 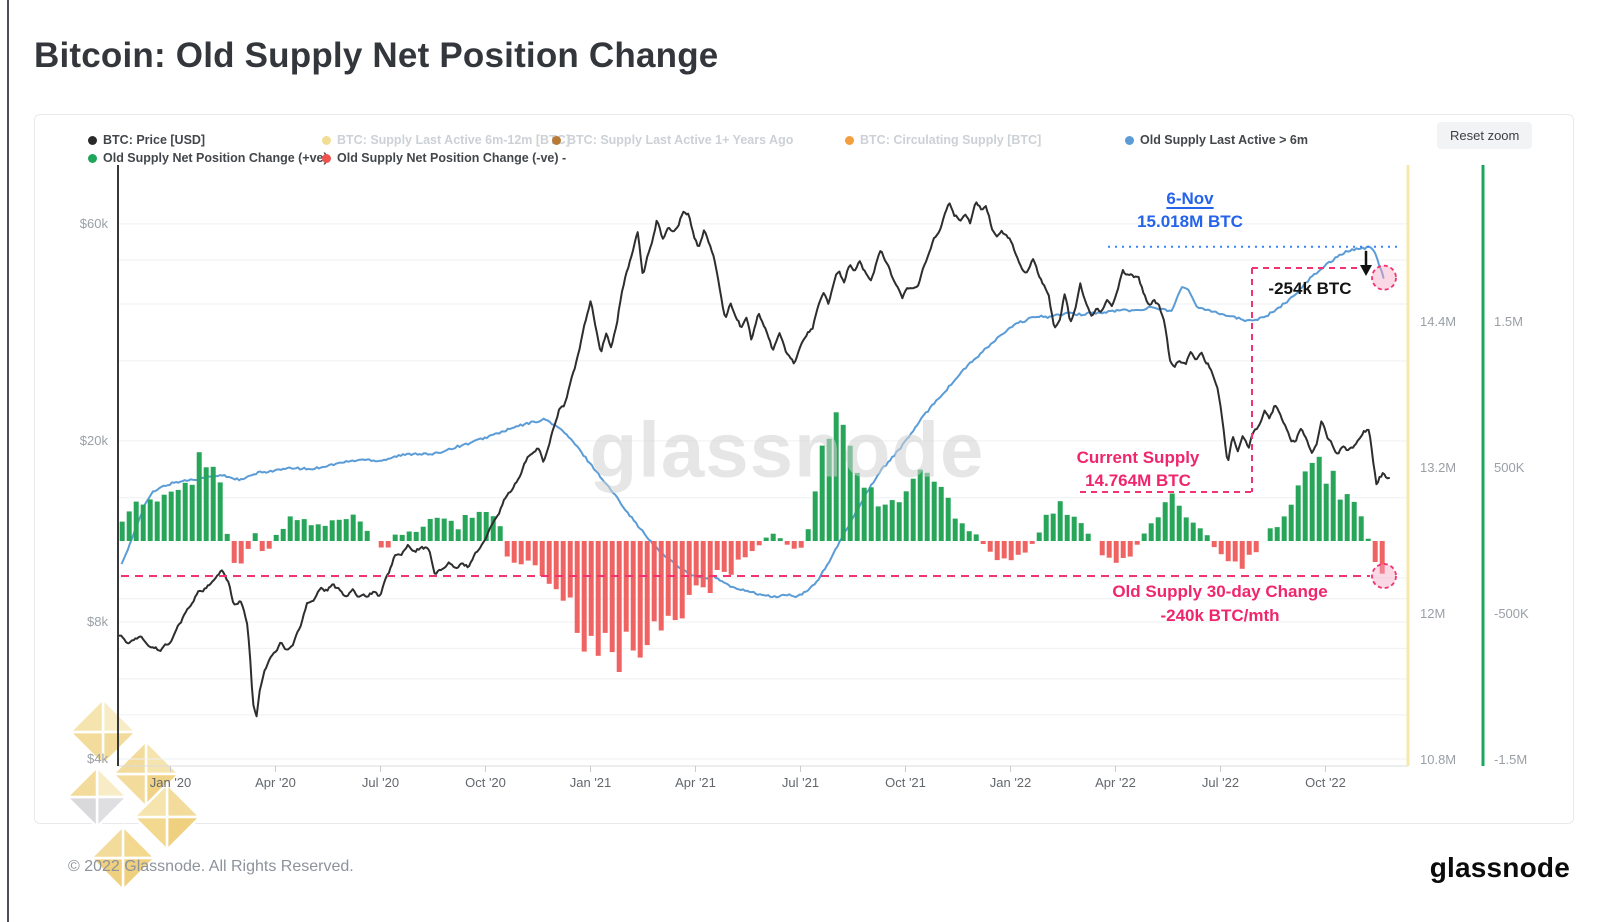 What do you see at coordinates (590, 782) in the screenshot?
I see `x-axis-label: Jan '21` at bounding box center [590, 782].